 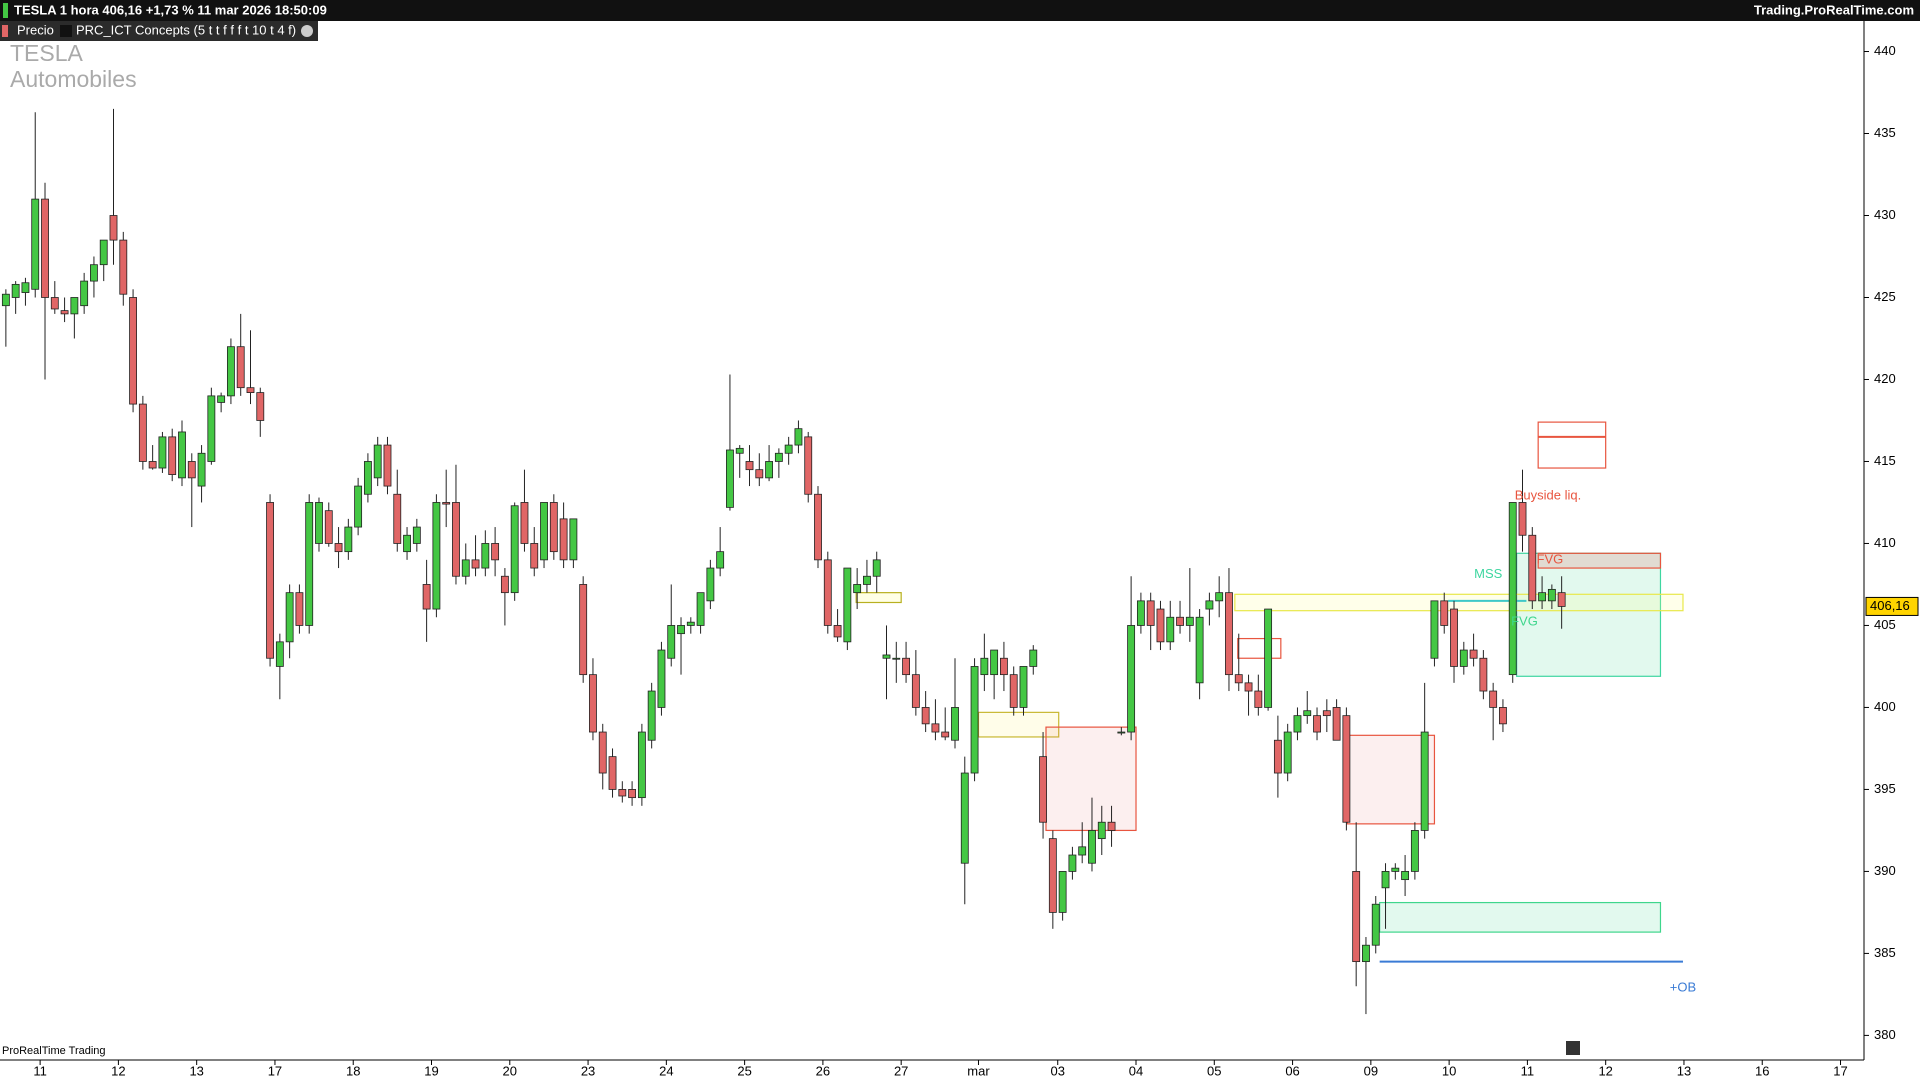 What do you see at coordinates (1548, 494) in the screenshot?
I see `annotation: Buyside liq.` at bounding box center [1548, 494].